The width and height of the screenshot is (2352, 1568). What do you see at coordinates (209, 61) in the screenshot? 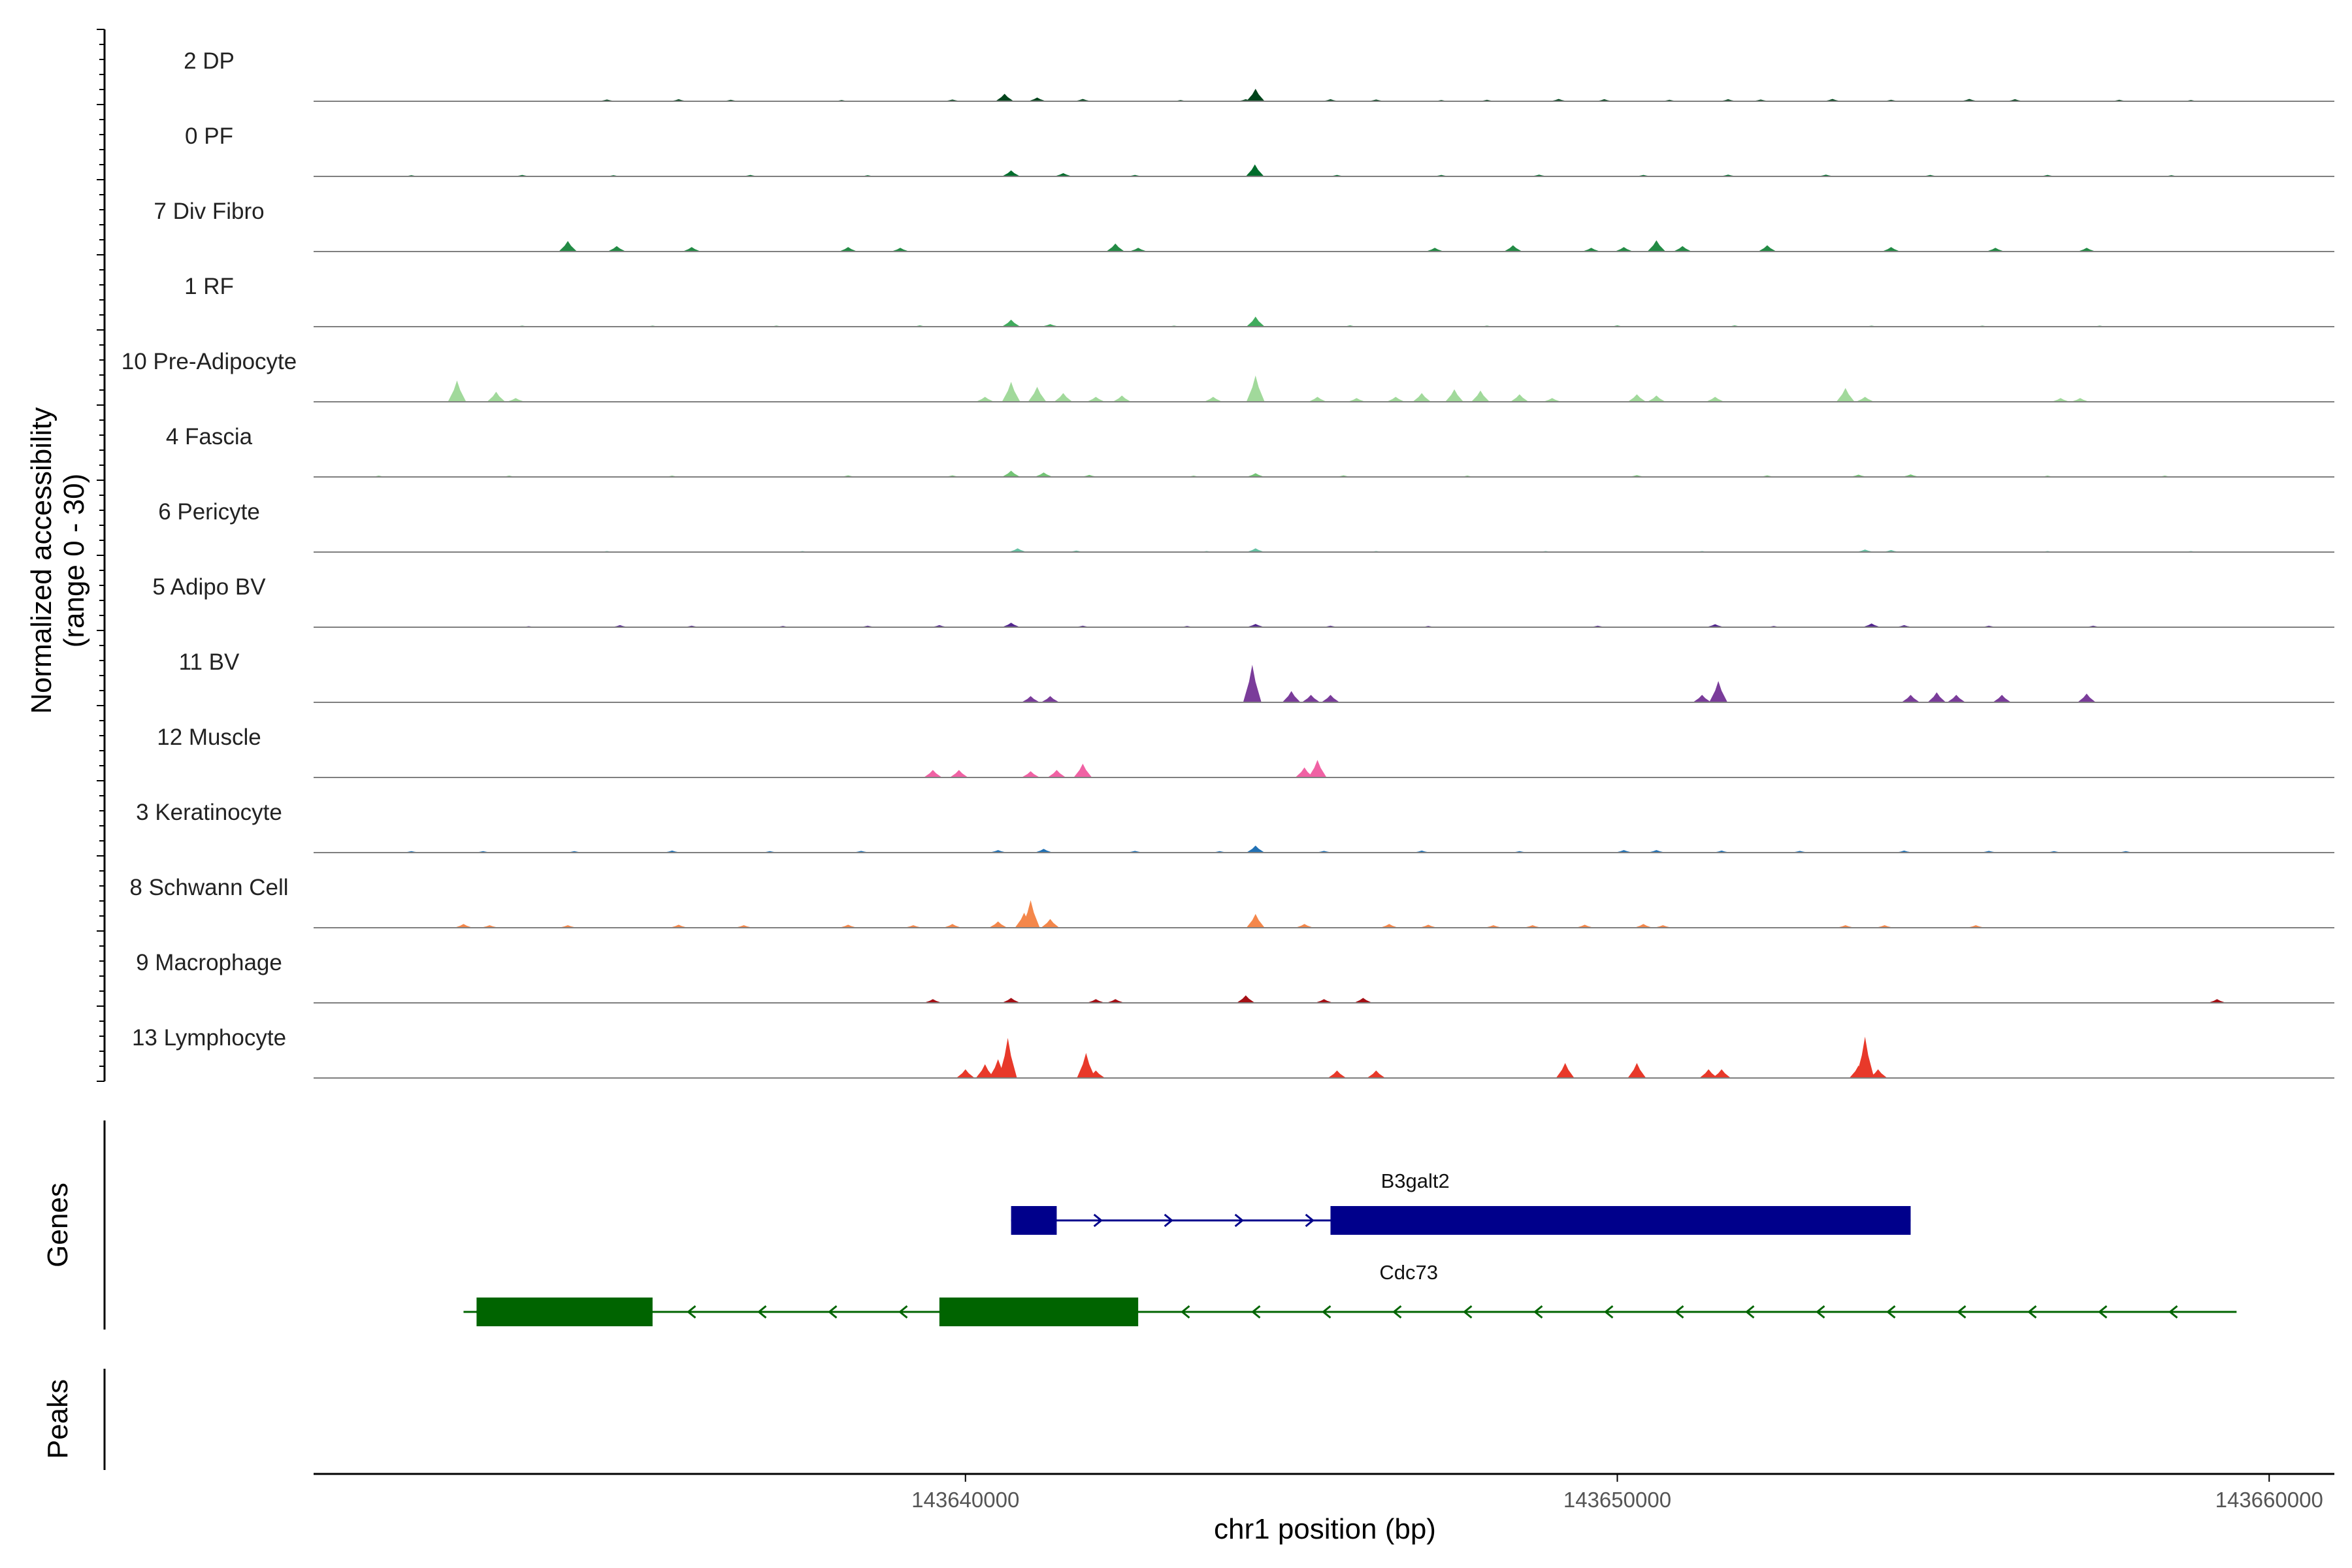
I see `track-label: 2 DP` at bounding box center [209, 61].